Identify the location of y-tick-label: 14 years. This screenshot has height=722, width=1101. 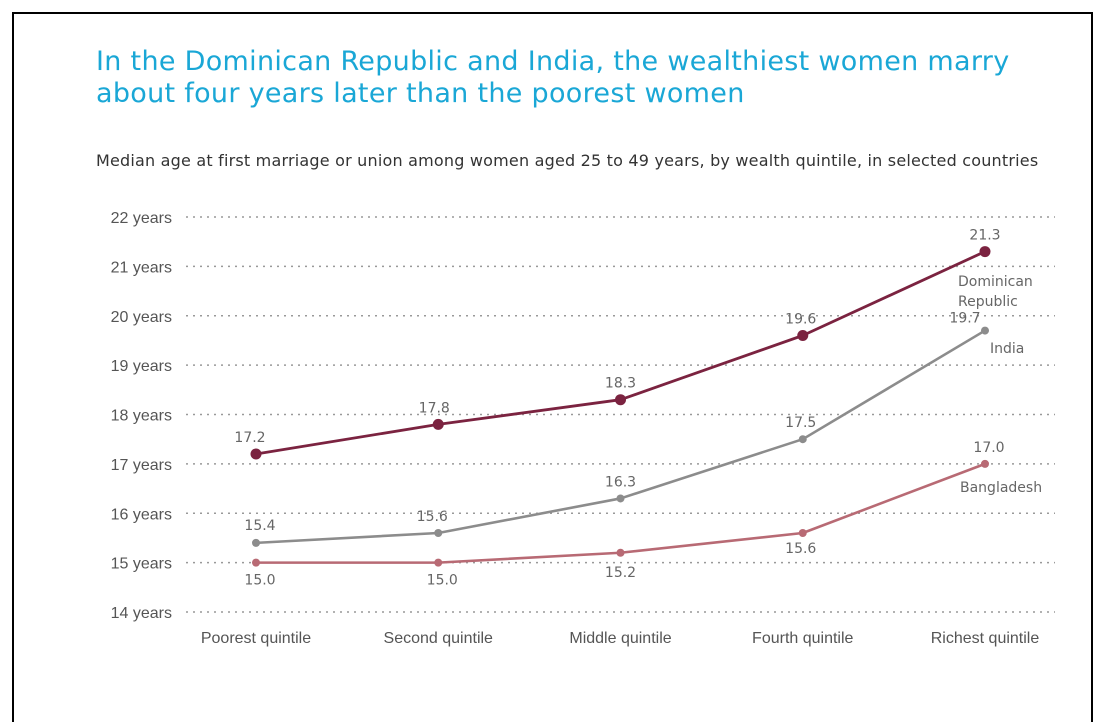
(141, 613).